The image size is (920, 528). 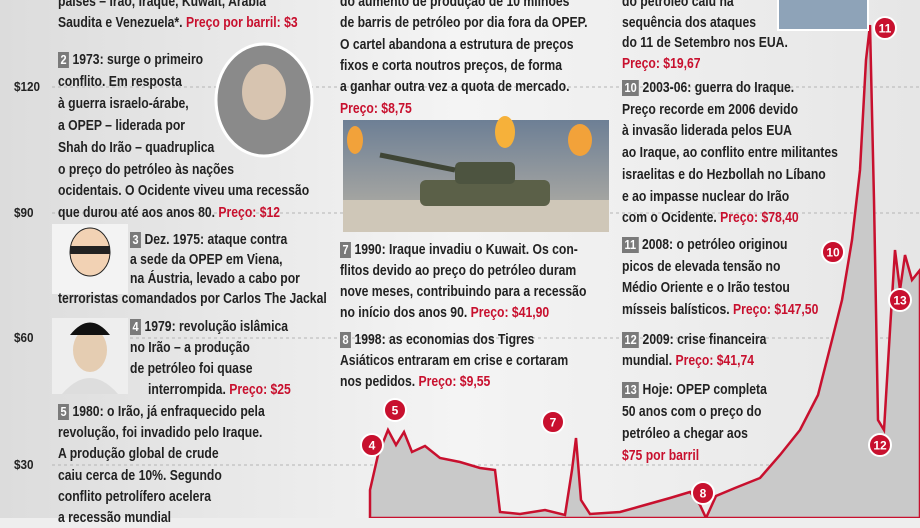 I want to click on text-line: israelitas e do Hezbollah no Líbano, so click(x=724, y=175).